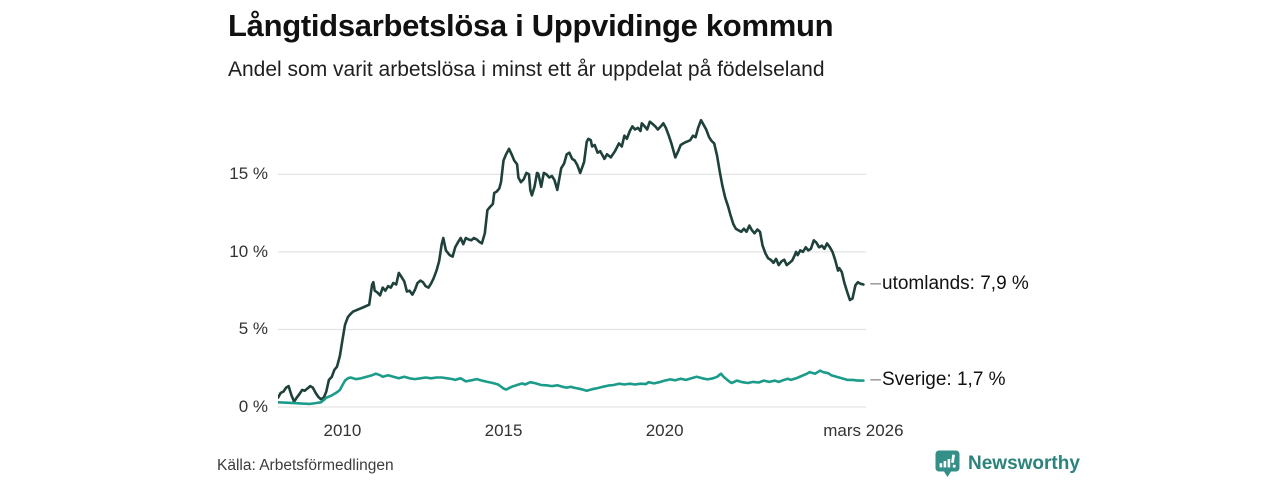 Image resolution: width=1280 pixels, height=480 pixels. What do you see at coordinates (944, 379) in the screenshot?
I see `series-end-label-text: Sverige: 1,7 %` at bounding box center [944, 379].